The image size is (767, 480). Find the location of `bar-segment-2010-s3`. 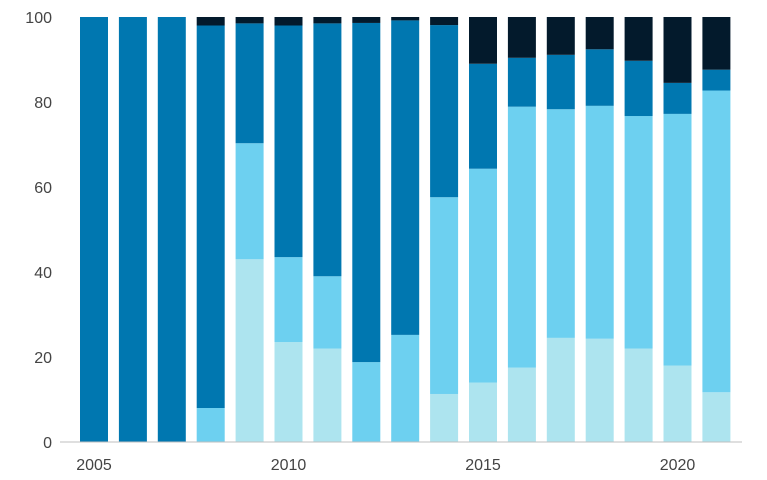

bar-segment-2010-s3 is located at coordinates (288, 141).